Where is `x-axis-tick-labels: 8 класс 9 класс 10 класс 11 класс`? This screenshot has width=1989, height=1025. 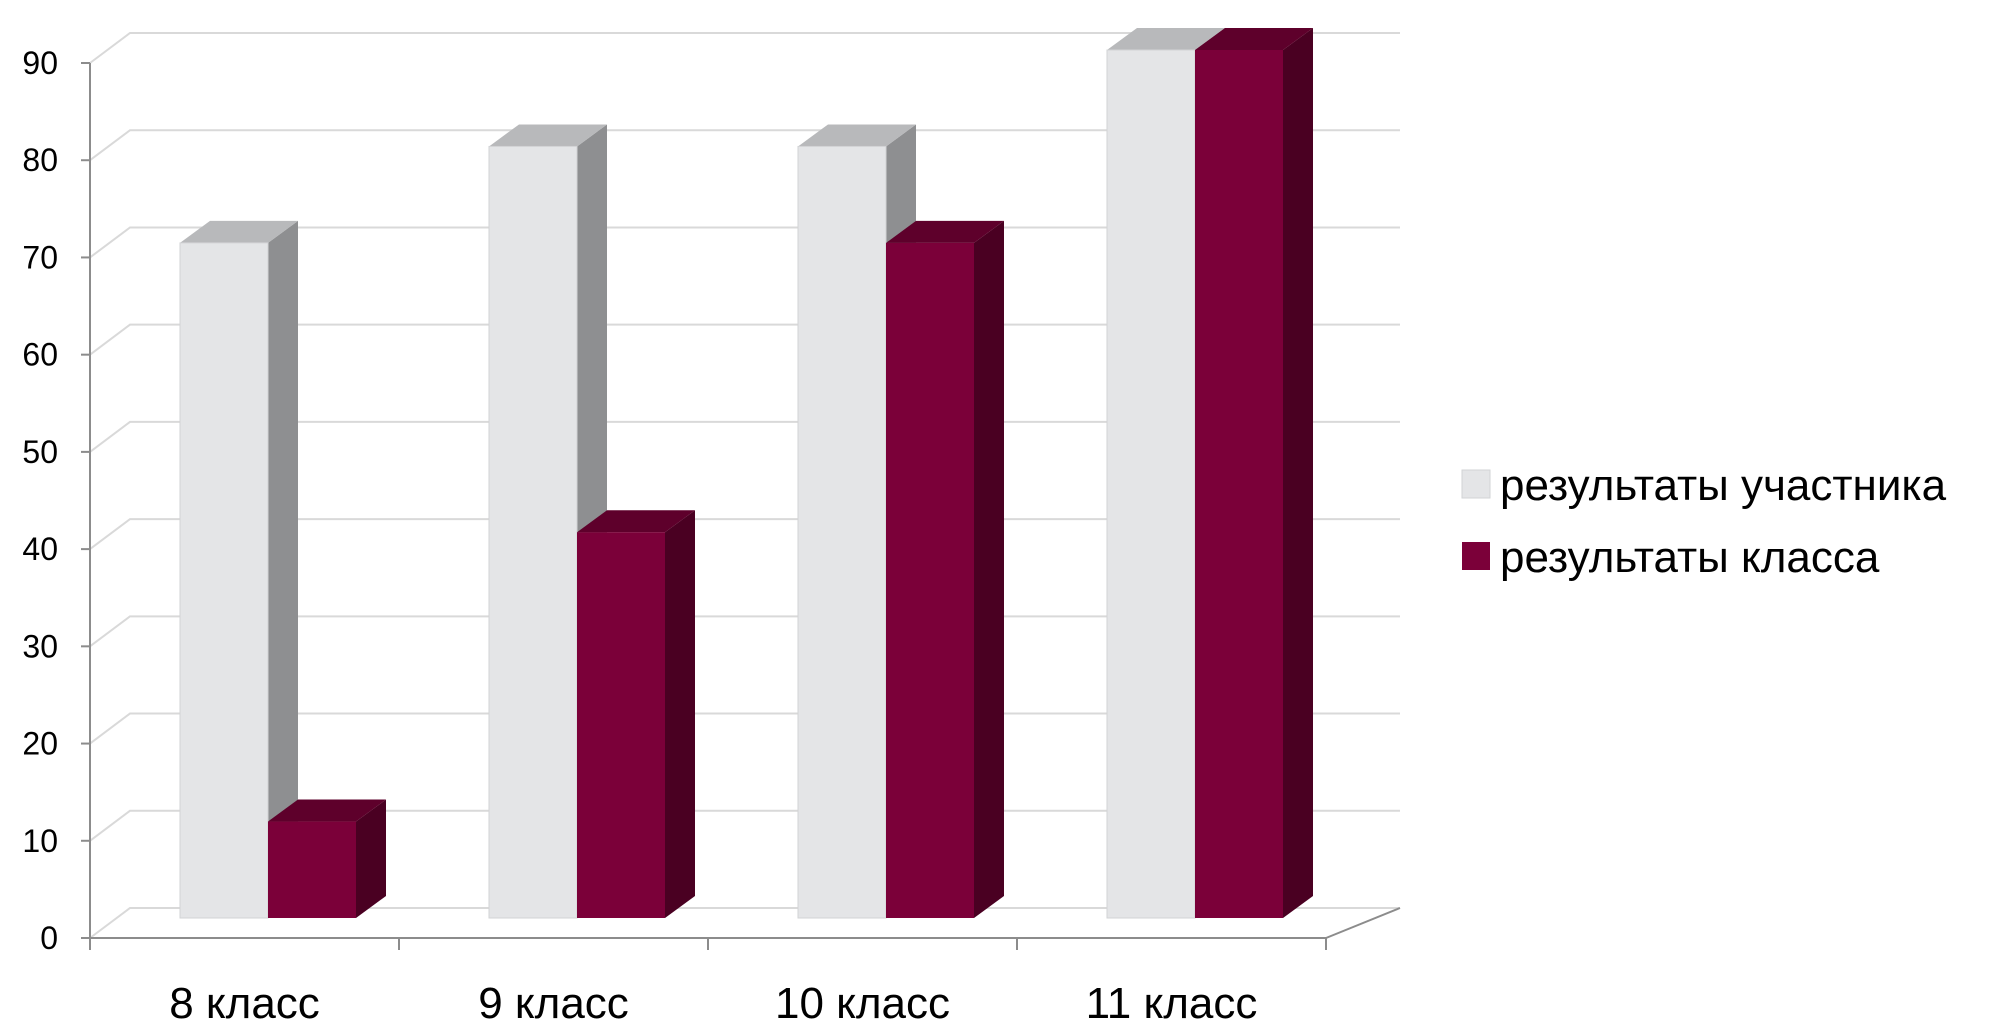
x-axis-tick-labels: 8 класс 9 класс 10 класс 11 класс is located at coordinates (713, 1002).